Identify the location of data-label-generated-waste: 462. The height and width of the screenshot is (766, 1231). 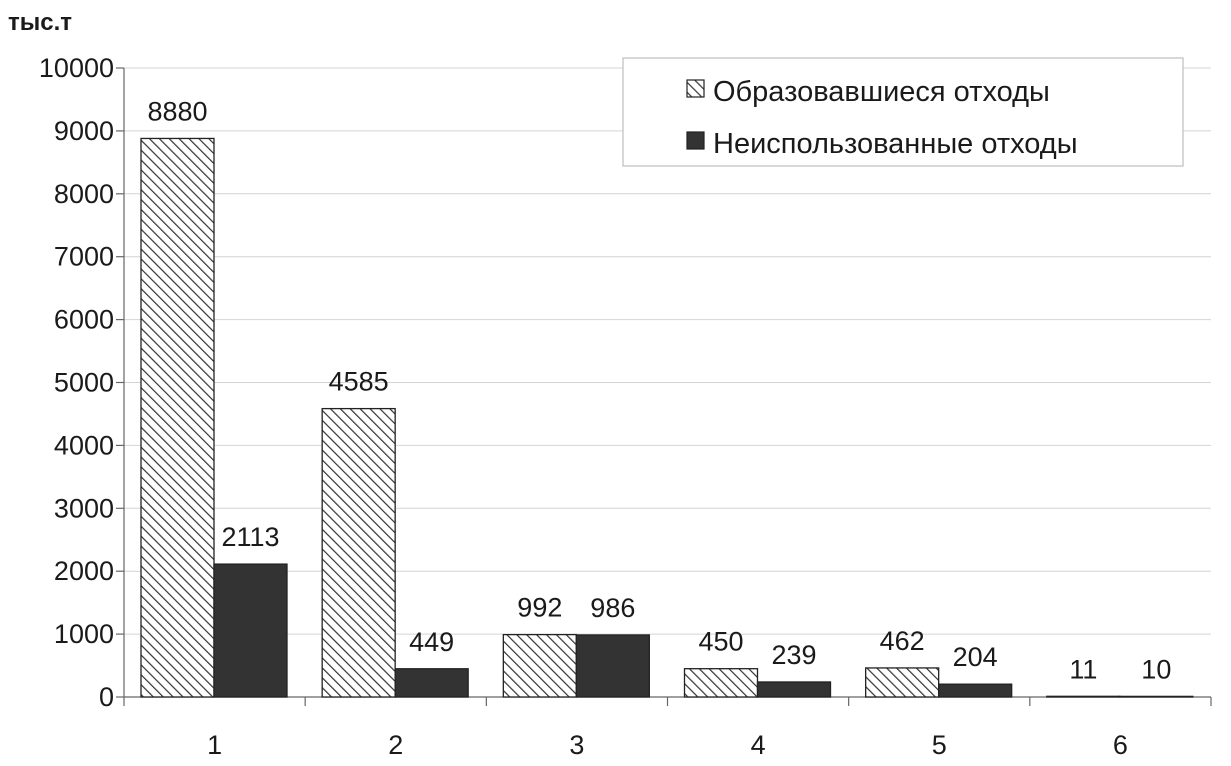
(902, 641).